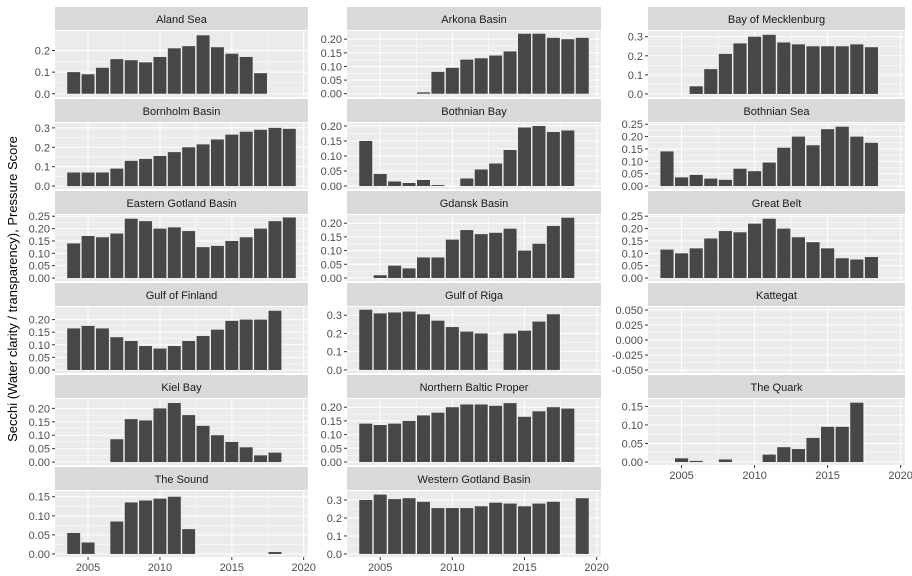 The width and height of the screenshot is (912, 576). What do you see at coordinates (627, 356) in the screenshot?
I see `y-tick-label: -0.025` at bounding box center [627, 356].